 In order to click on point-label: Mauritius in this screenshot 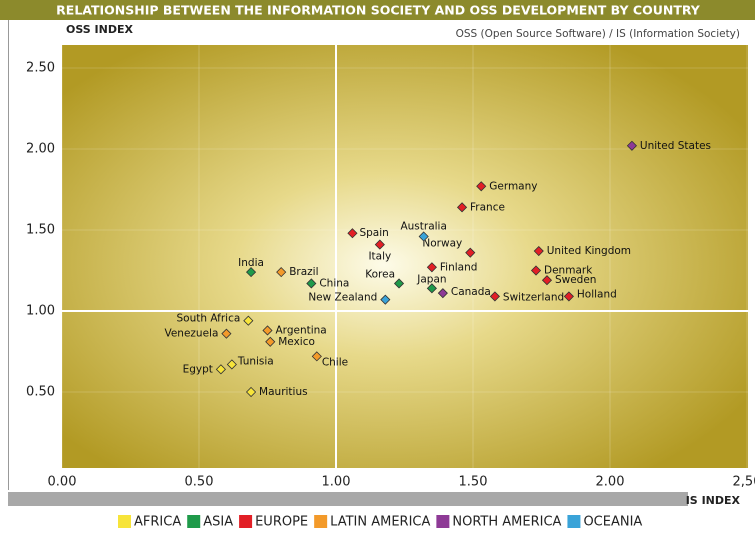, I will do `click(283, 392)`.